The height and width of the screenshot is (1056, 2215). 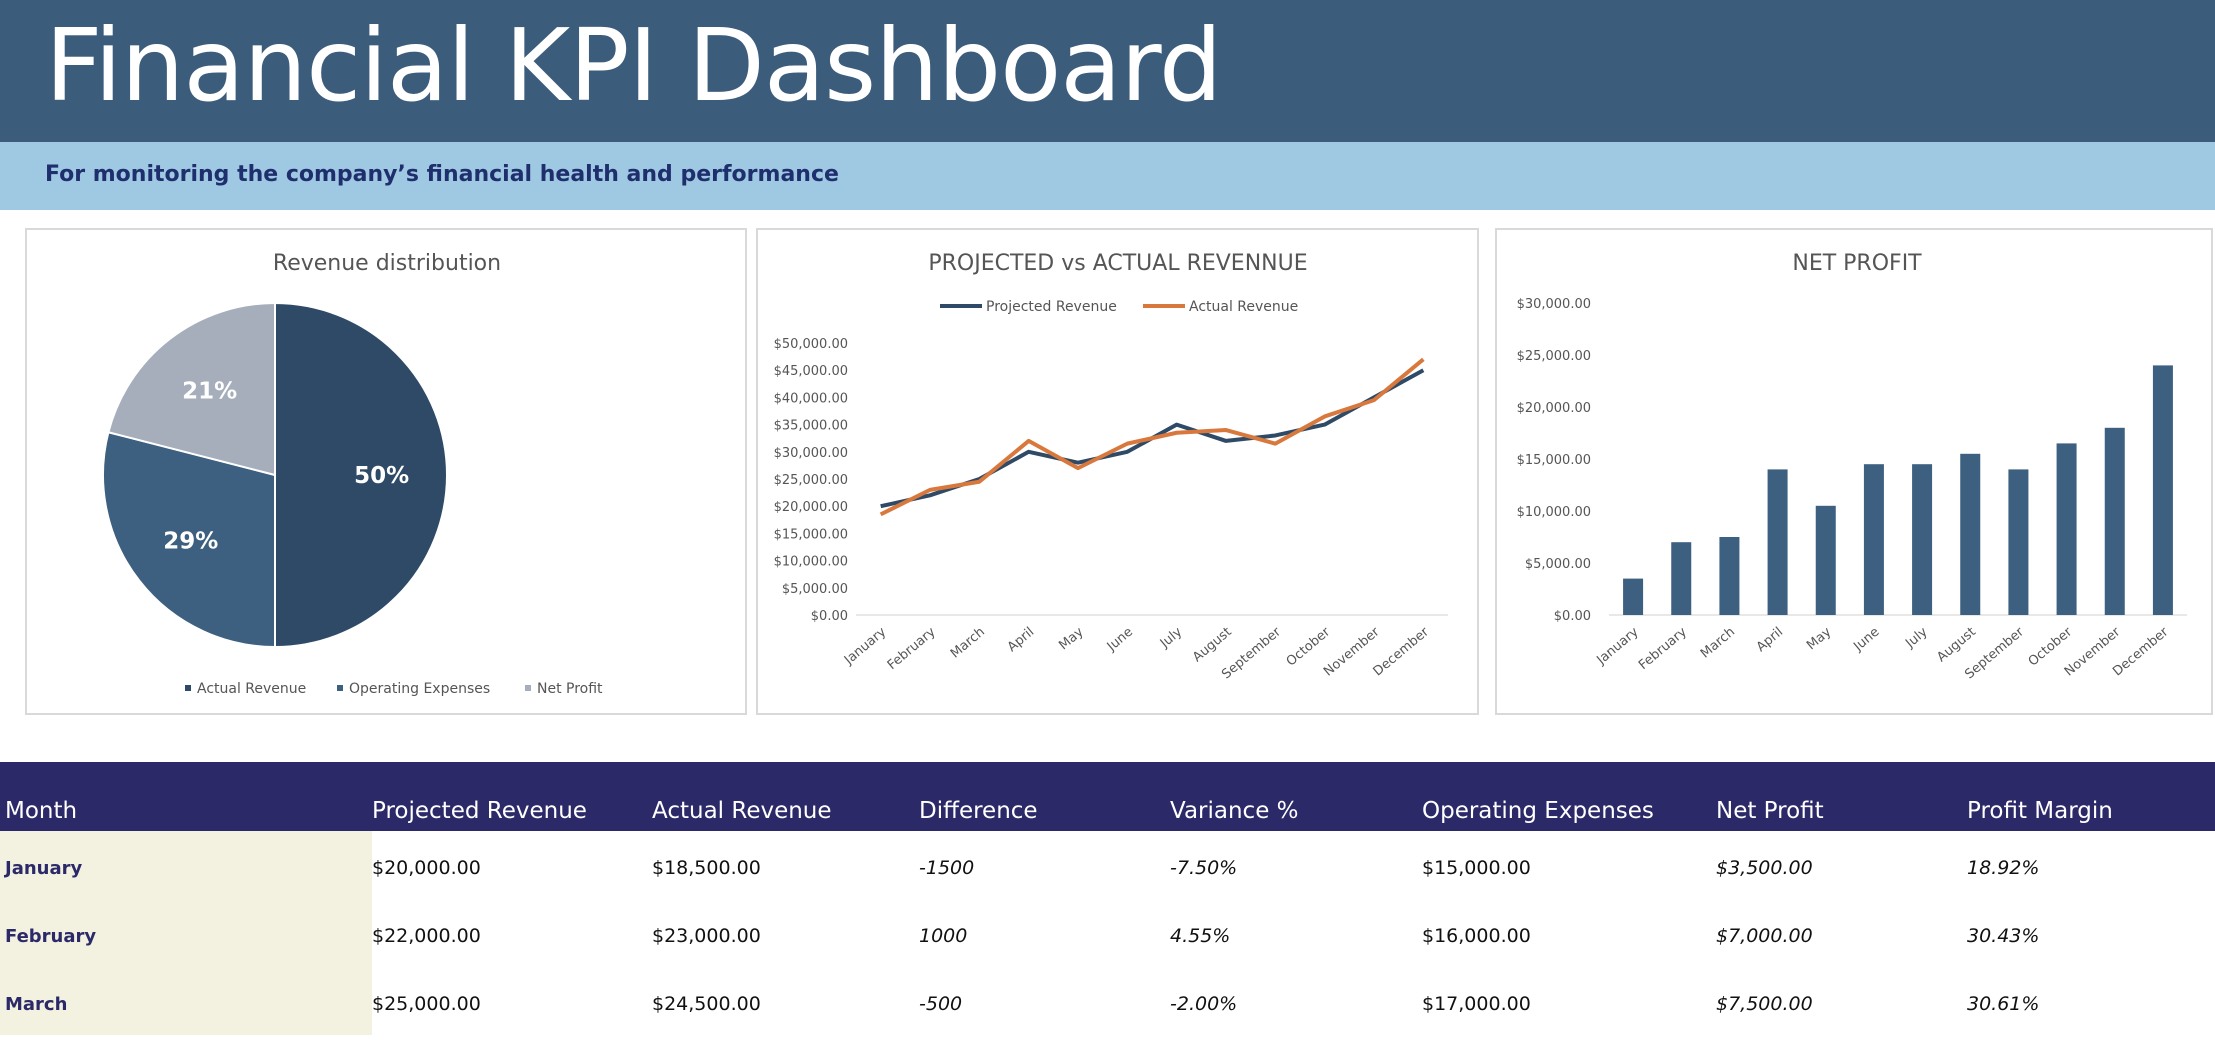 What do you see at coordinates (1729, 576) in the screenshot?
I see `bar-march` at bounding box center [1729, 576].